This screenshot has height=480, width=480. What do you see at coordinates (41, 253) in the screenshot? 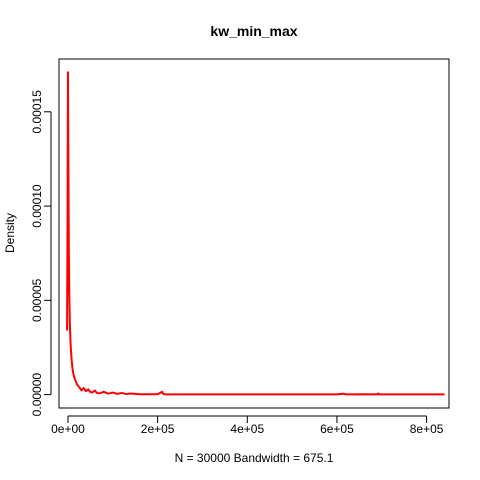
I see `y-axis: 0.00000 0.00005 0.00010 0.00015` at bounding box center [41, 253].